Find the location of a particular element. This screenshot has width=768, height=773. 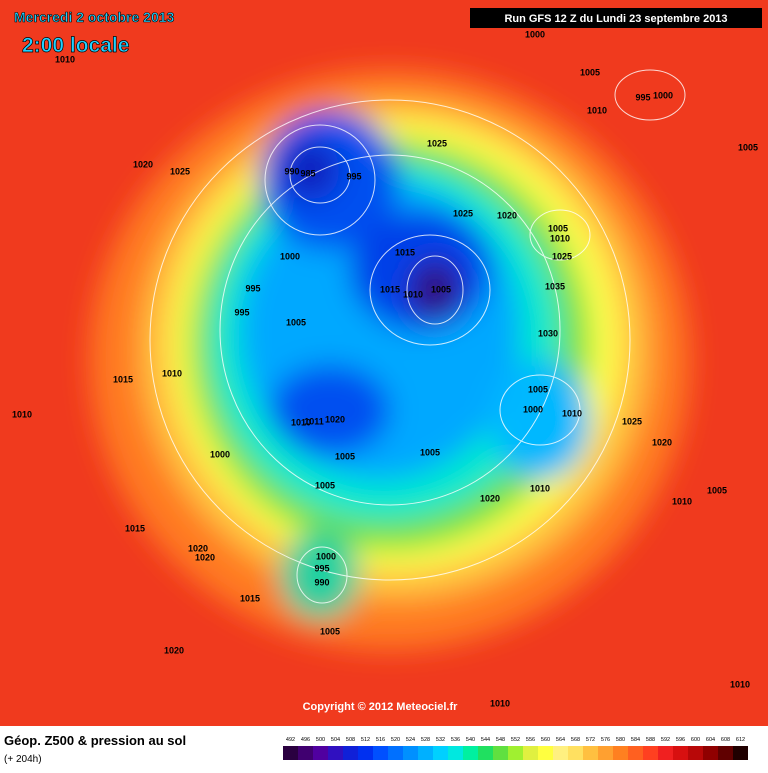

scale-label: 552 is located at coordinates (515, 740).